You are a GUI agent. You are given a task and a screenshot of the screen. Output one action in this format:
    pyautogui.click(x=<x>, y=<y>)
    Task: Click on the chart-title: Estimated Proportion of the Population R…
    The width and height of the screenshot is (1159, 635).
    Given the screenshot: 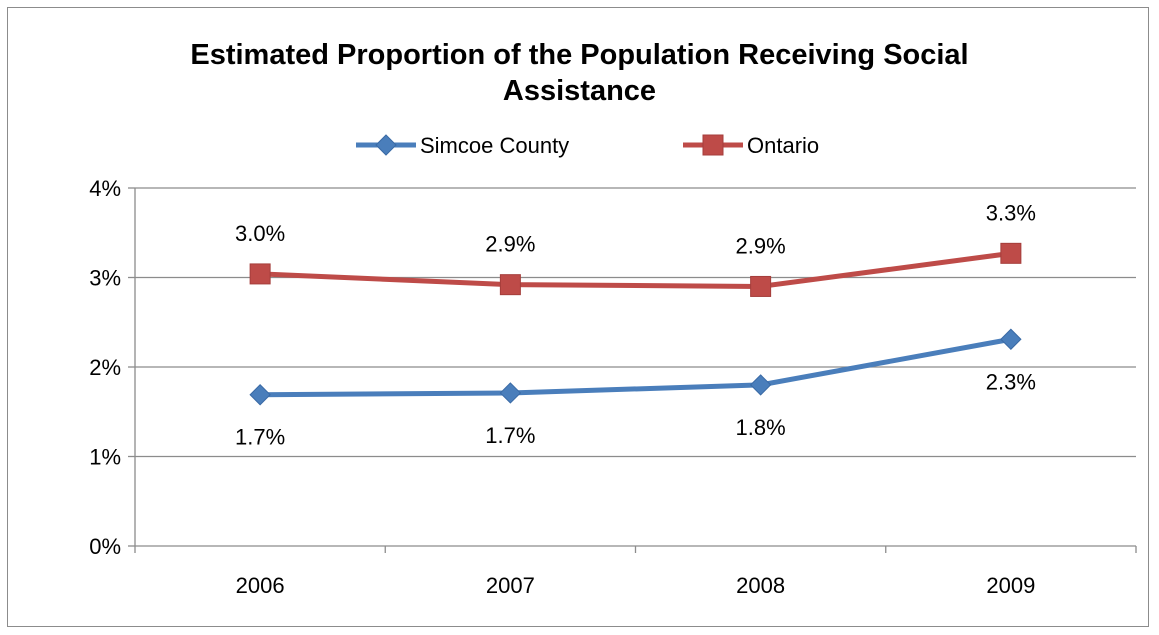 What is the action you would take?
    pyautogui.click(x=579, y=73)
    